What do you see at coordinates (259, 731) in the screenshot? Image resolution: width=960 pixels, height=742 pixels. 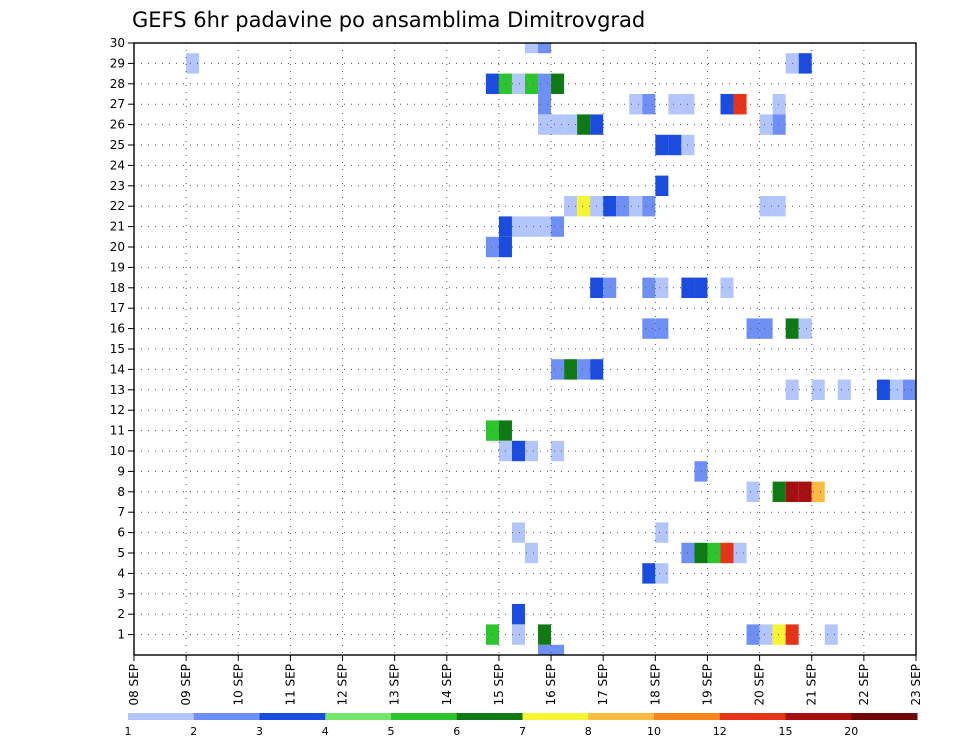 I see `legend-label: 3` at bounding box center [259, 731].